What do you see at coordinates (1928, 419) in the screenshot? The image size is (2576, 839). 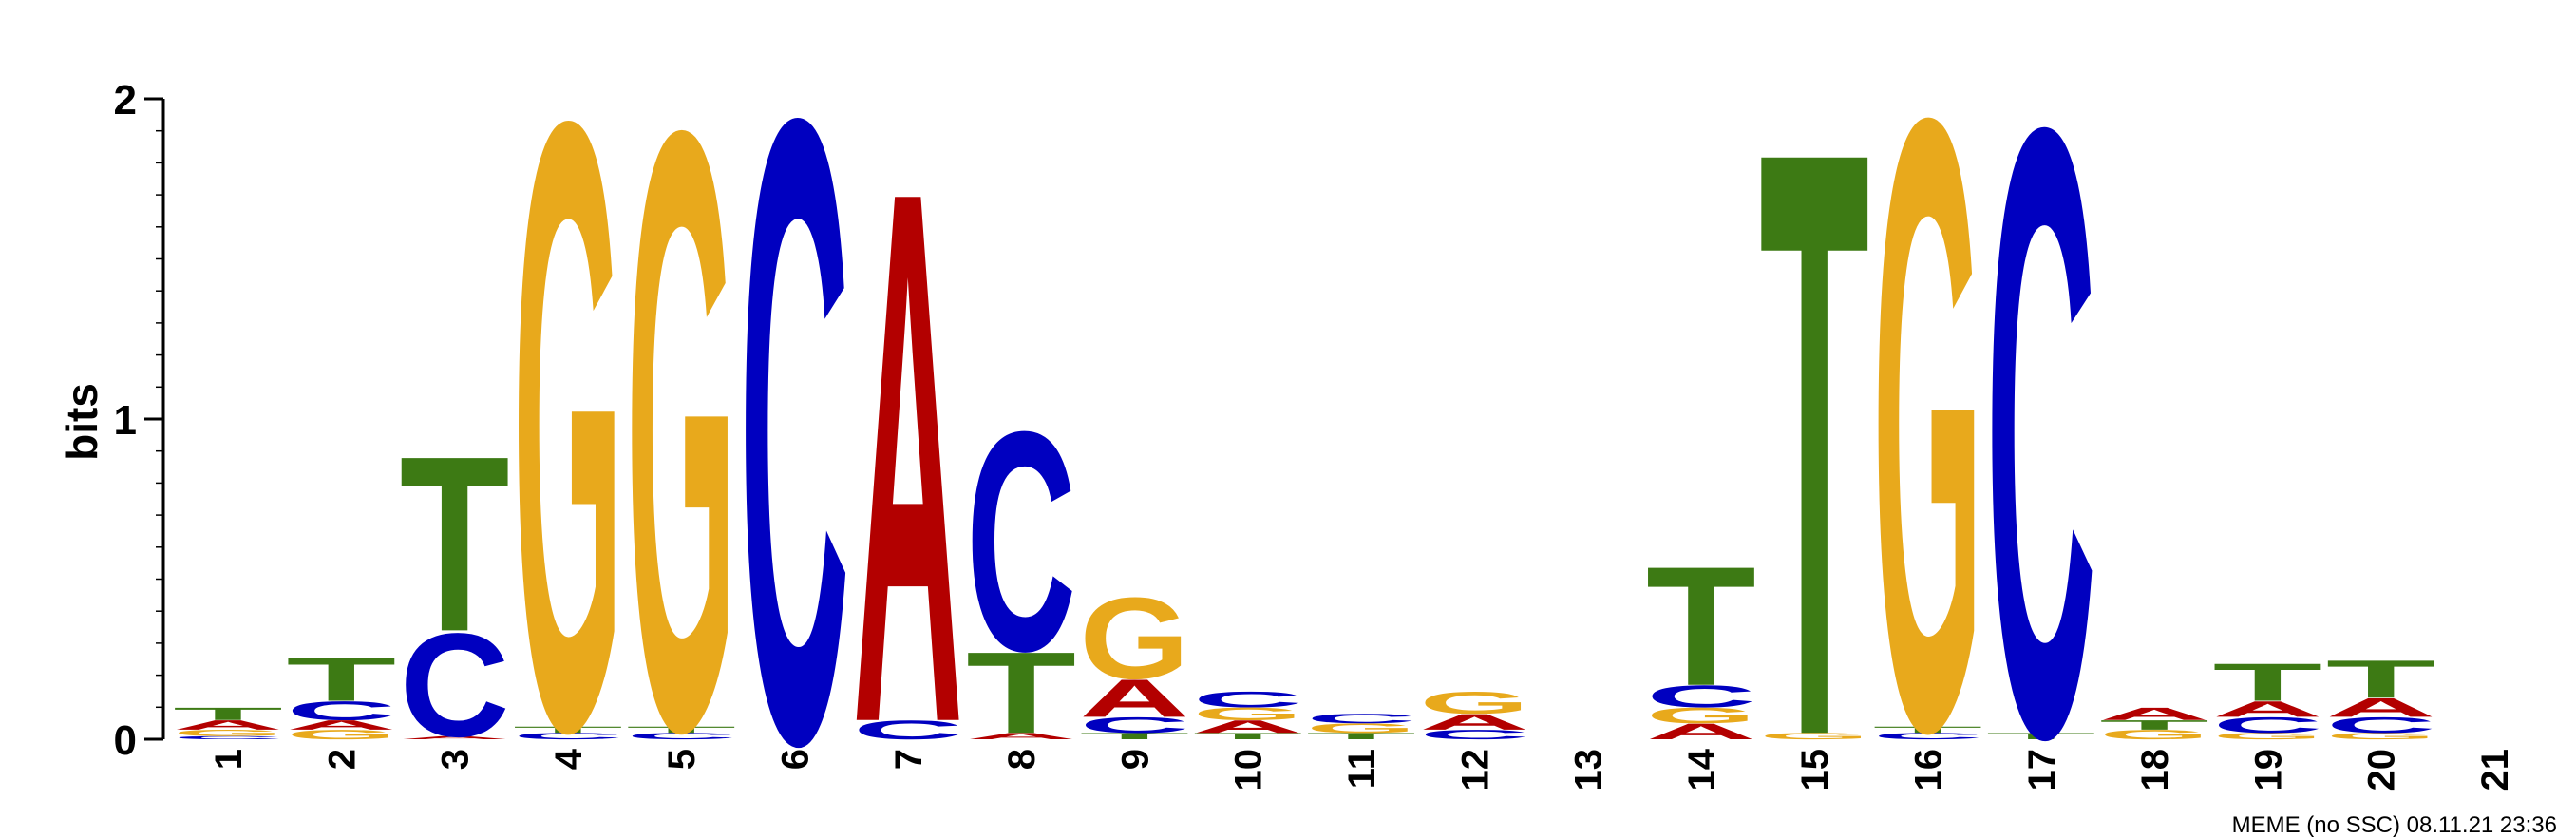 I see `logo-letter-G-pos-16: G` at bounding box center [1928, 419].